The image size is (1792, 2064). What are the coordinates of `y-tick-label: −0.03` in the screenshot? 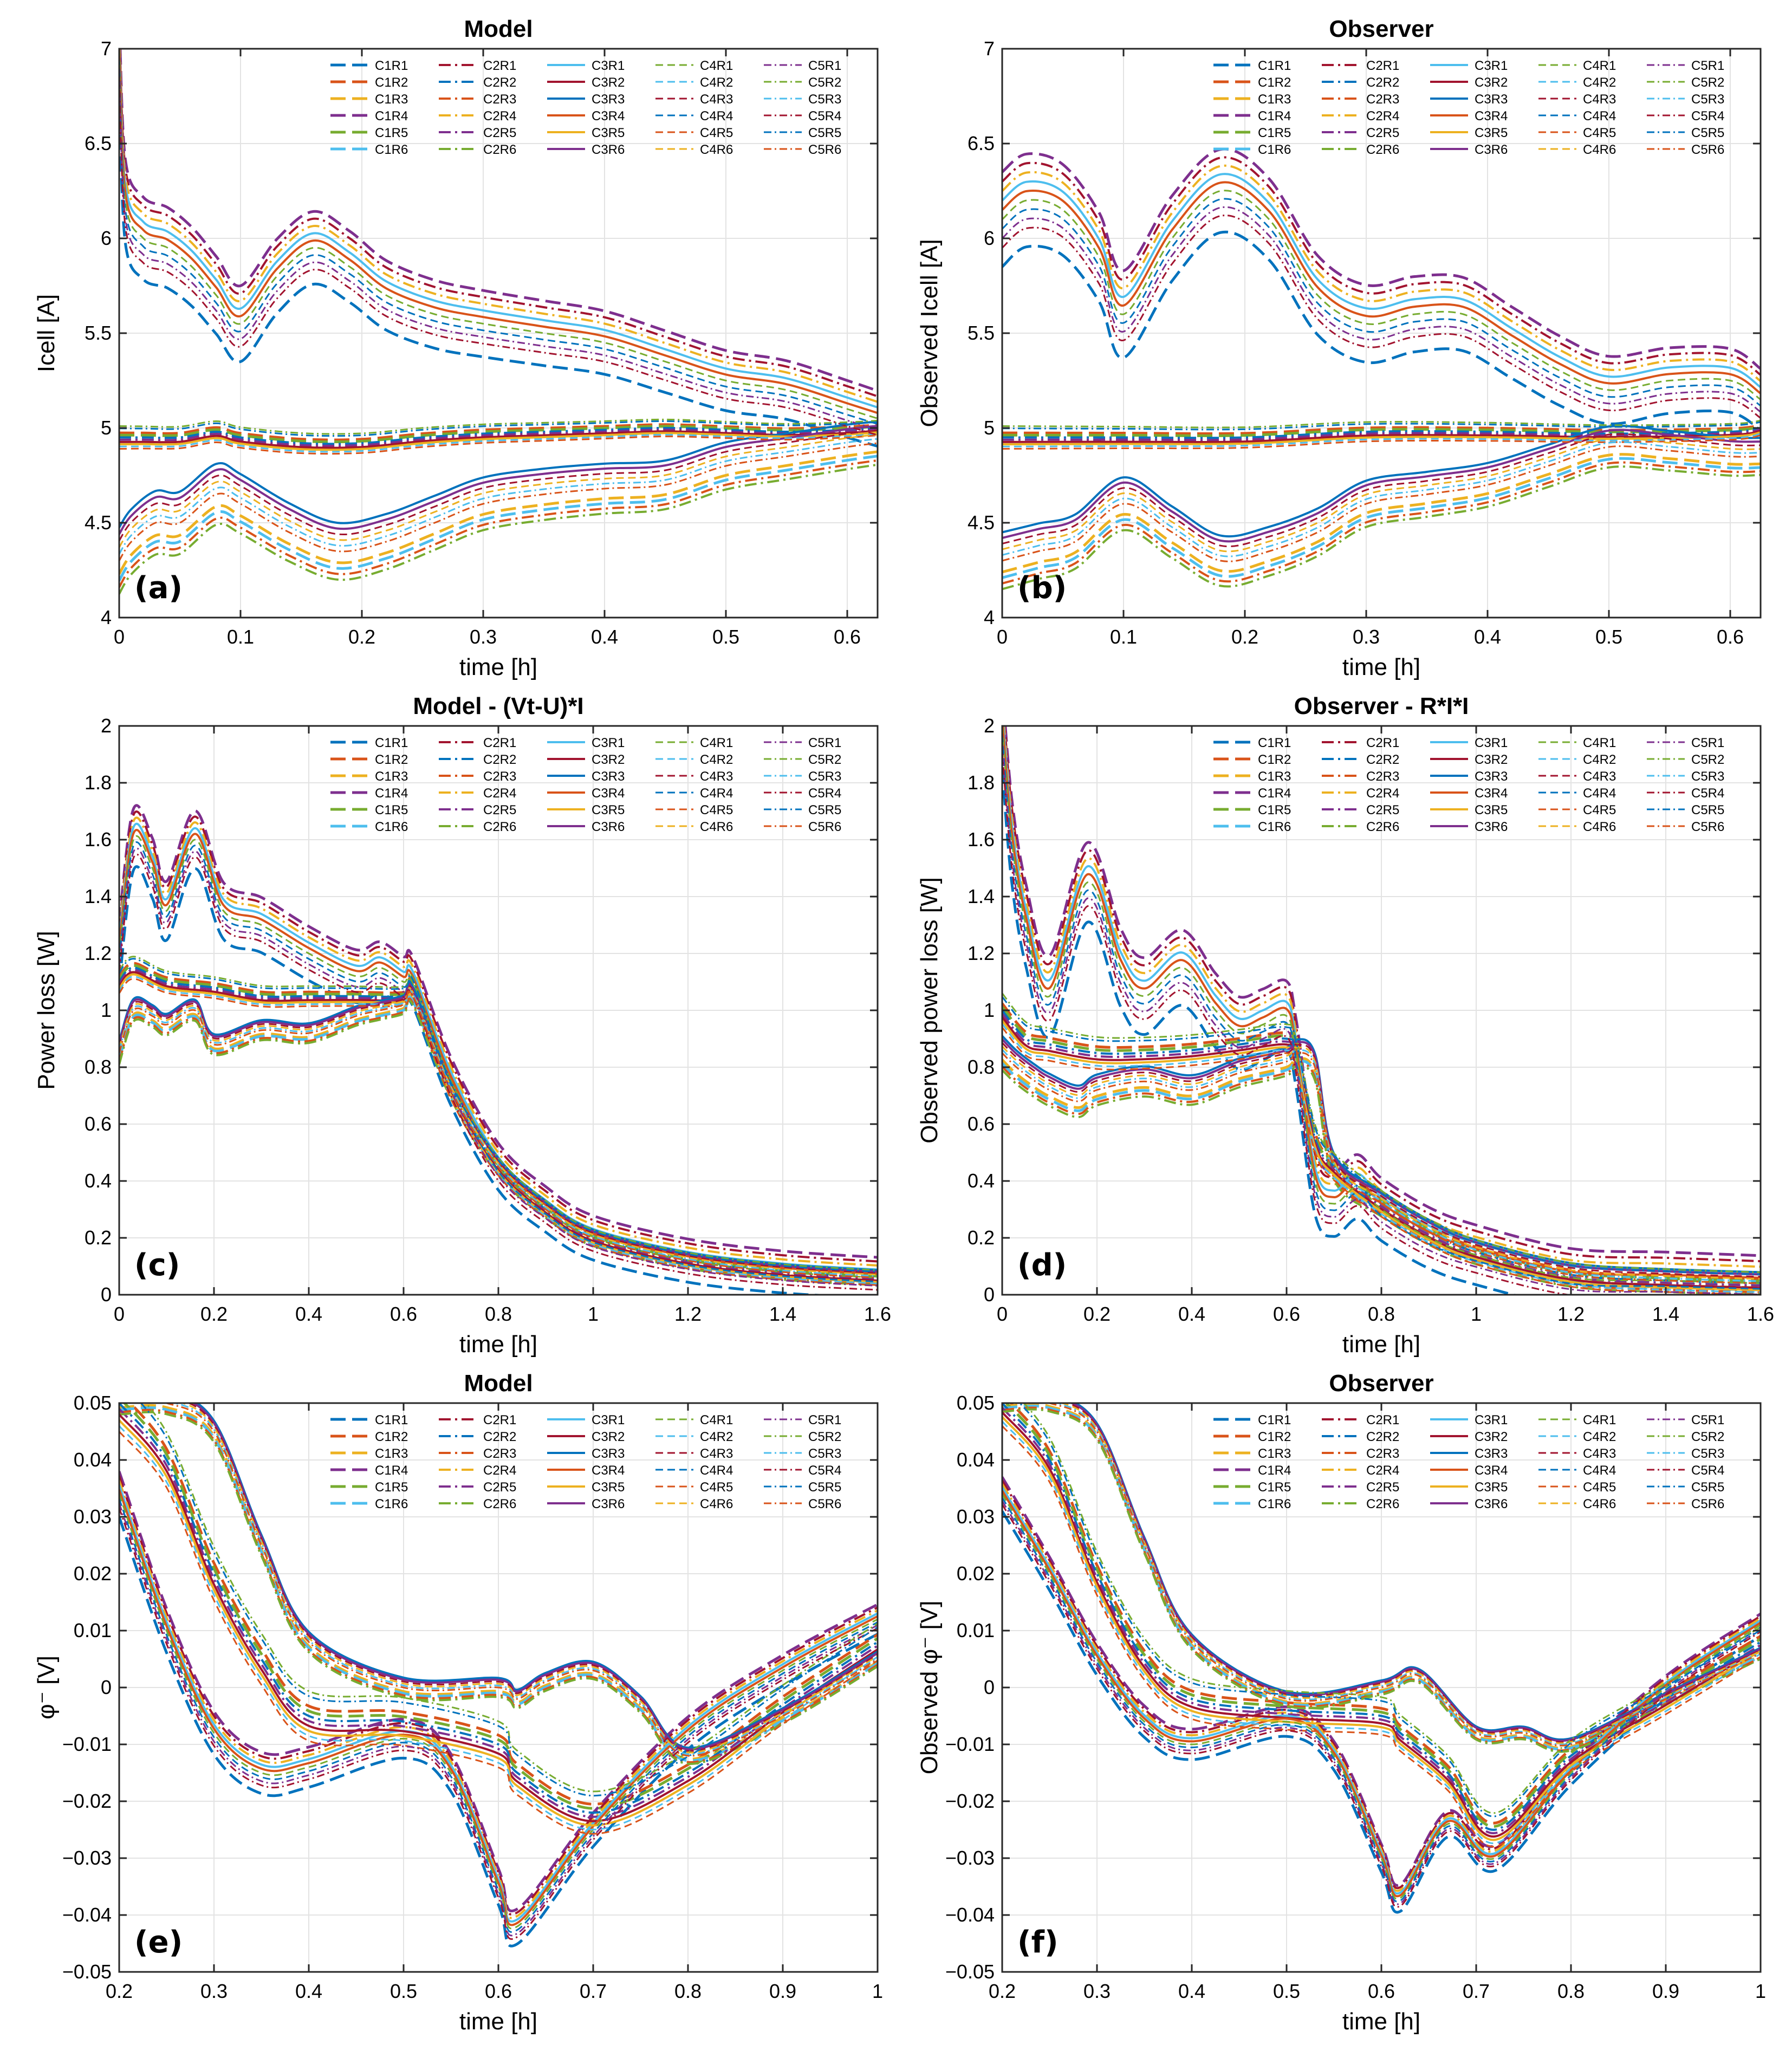 It's located at (970, 1858).